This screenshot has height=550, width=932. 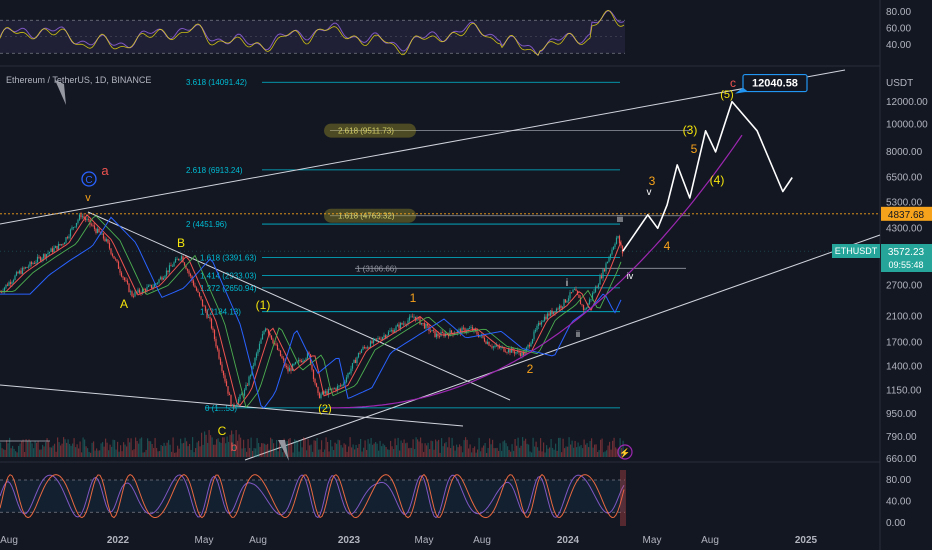 What do you see at coordinates (228, 288) in the screenshot?
I see `fib-label: 1.272 (2650.94)` at bounding box center [228, 288].